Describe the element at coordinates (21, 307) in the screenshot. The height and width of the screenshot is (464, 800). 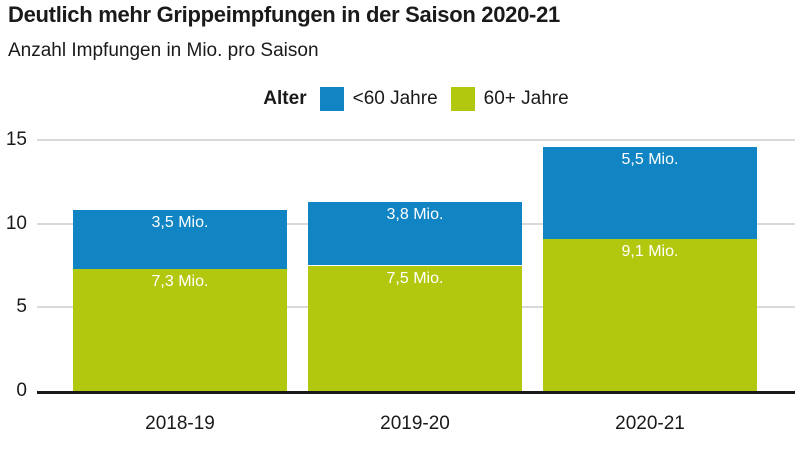
I see `y-tick-label-5: 5` at that location.